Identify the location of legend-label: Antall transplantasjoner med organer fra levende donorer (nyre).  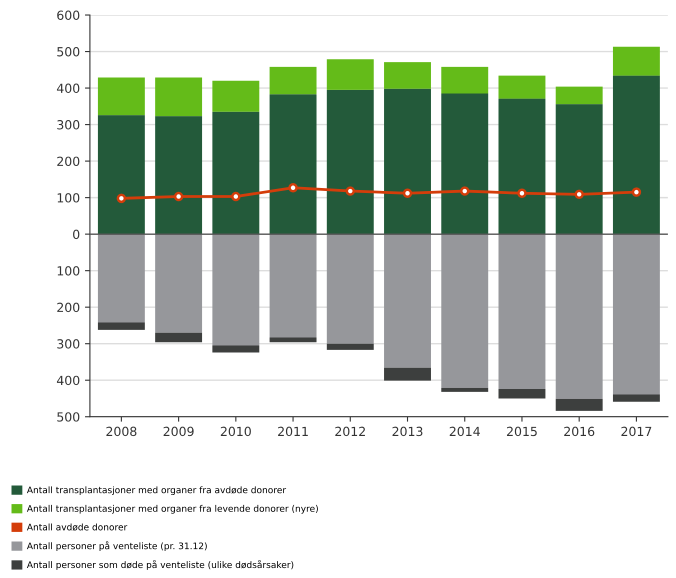
(172, 509).